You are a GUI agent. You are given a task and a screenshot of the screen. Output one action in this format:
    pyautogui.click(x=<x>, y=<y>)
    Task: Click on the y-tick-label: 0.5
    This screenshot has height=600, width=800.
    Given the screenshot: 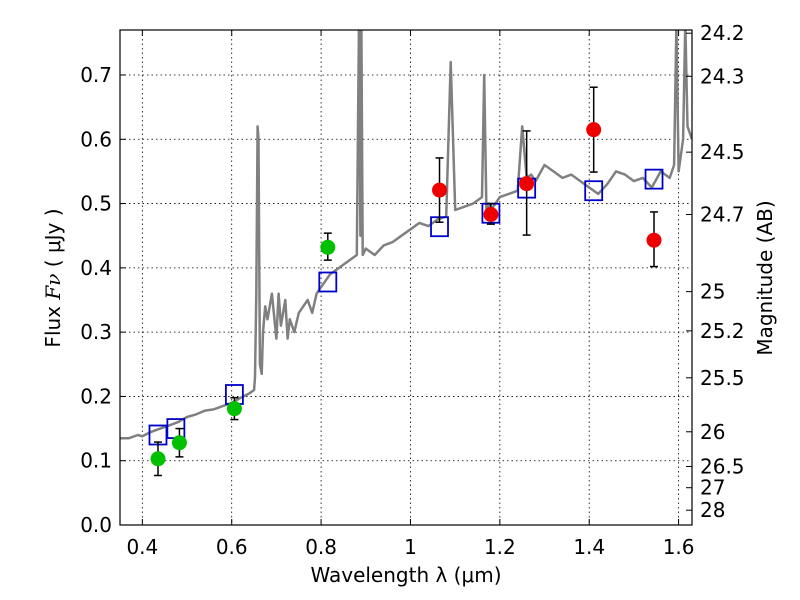 What is the action you would take?
    pyautogui.click(x=96, y=204)
    